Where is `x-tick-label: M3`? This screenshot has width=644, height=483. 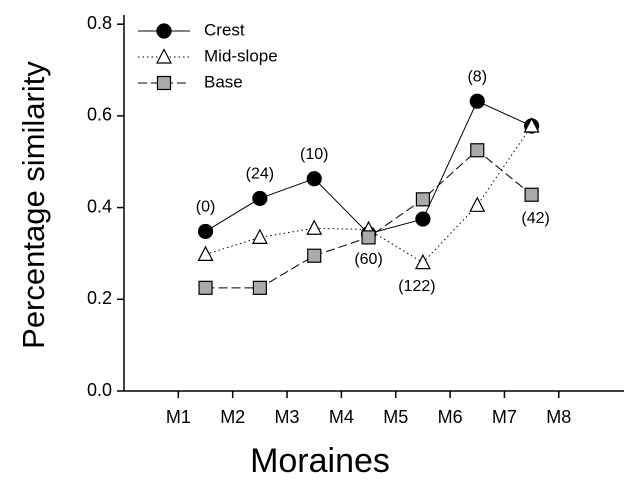
x-tick-label: M3 is located at coordinates (287, 417).